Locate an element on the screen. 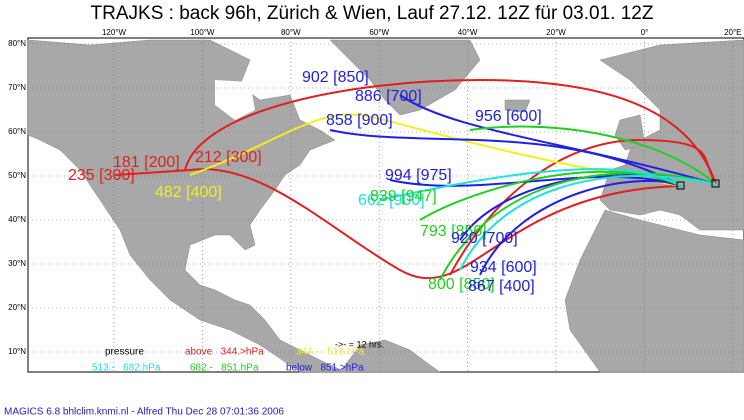 The height and width of the screenshot is (420, 744). trajectory-label: 956 [600] is located at coordinates (508, 116).